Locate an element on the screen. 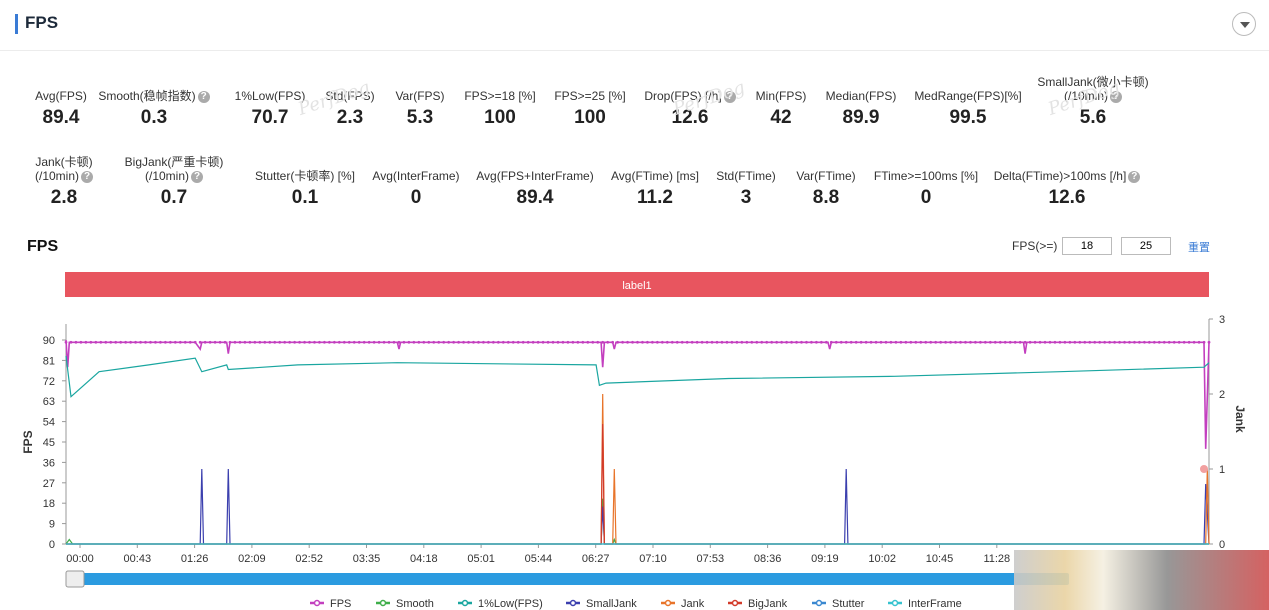  y-tick-label: 90 is located at coordinates (49, 341).